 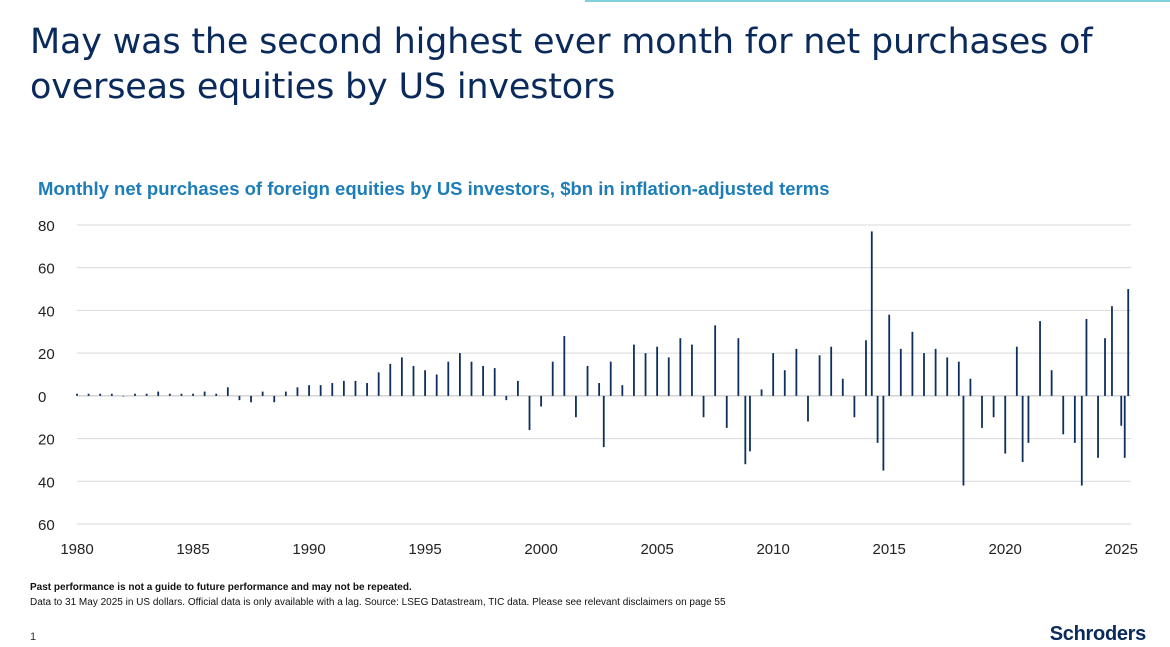 What do you see at coordinates (1005, 549) in the screenshot?
I see `x-tick-label: 2020` at bounding box center [1005, 549].